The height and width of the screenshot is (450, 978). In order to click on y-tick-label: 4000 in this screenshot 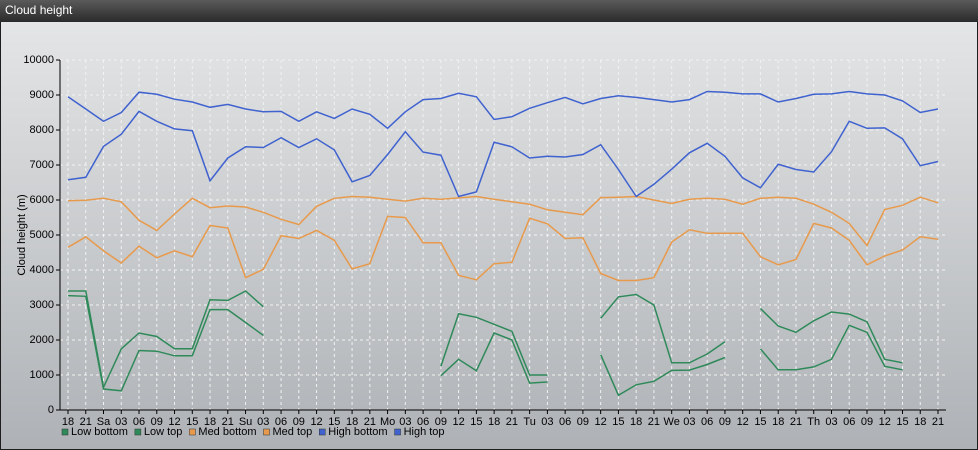, I will do `click(42, 270)`.